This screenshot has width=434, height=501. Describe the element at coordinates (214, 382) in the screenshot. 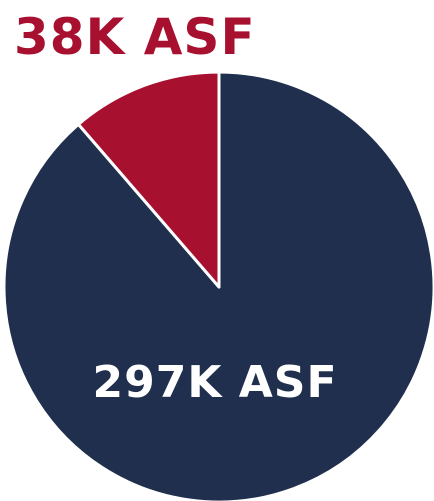

I see `slice-label: 297K ASF` at that location.